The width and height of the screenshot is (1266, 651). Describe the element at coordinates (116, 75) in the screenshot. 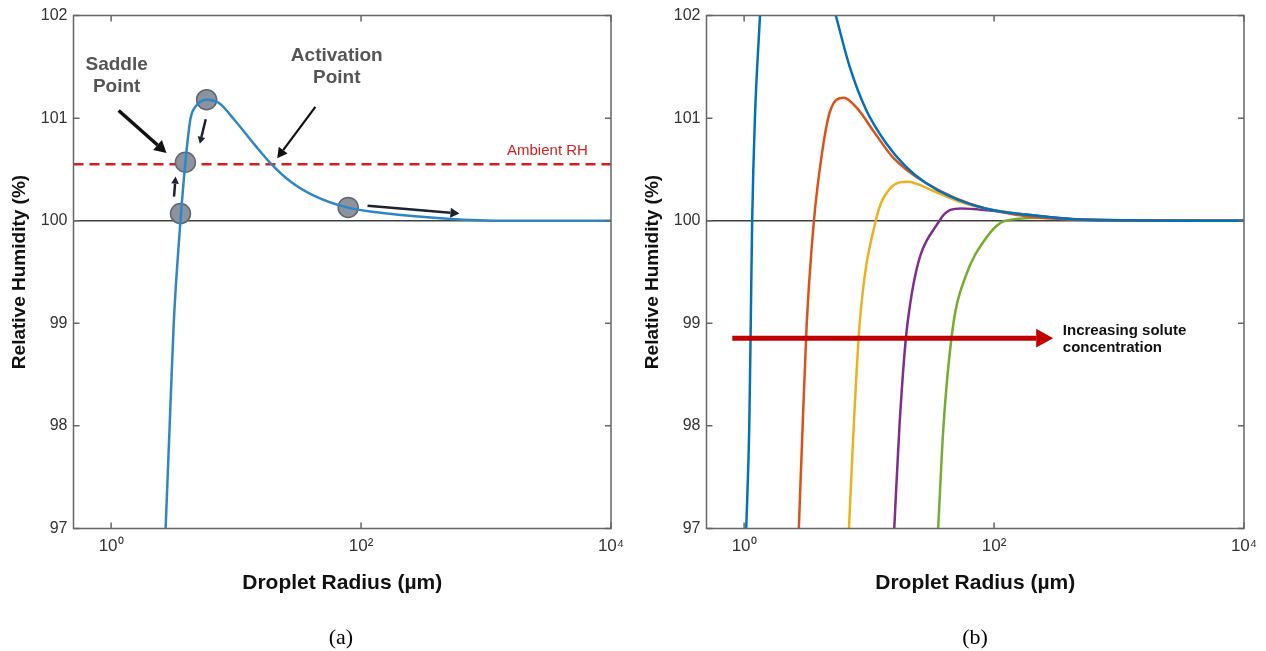

I see `annotation: Saddle Point` at that location.